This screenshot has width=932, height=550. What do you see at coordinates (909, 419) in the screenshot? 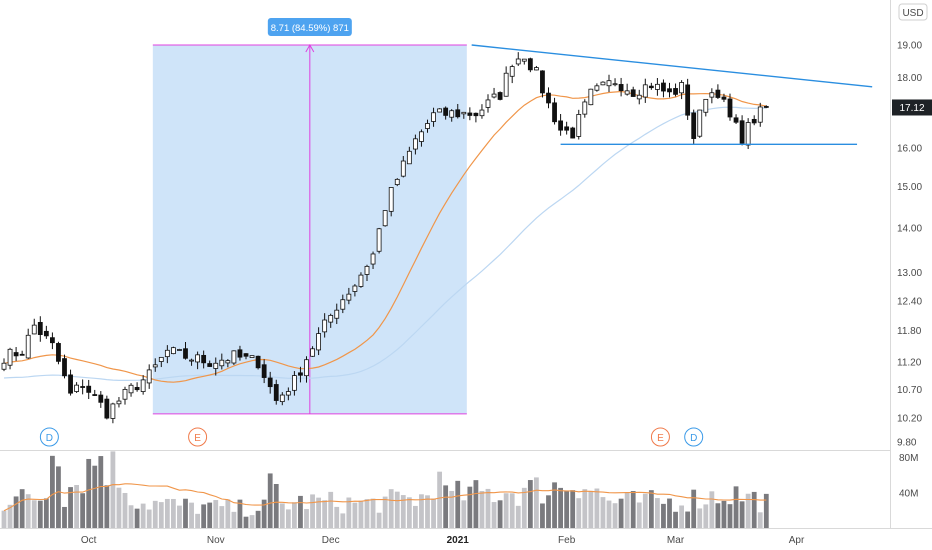
I see `price-tick-label: 10.20` at bounding box center [909, 419].